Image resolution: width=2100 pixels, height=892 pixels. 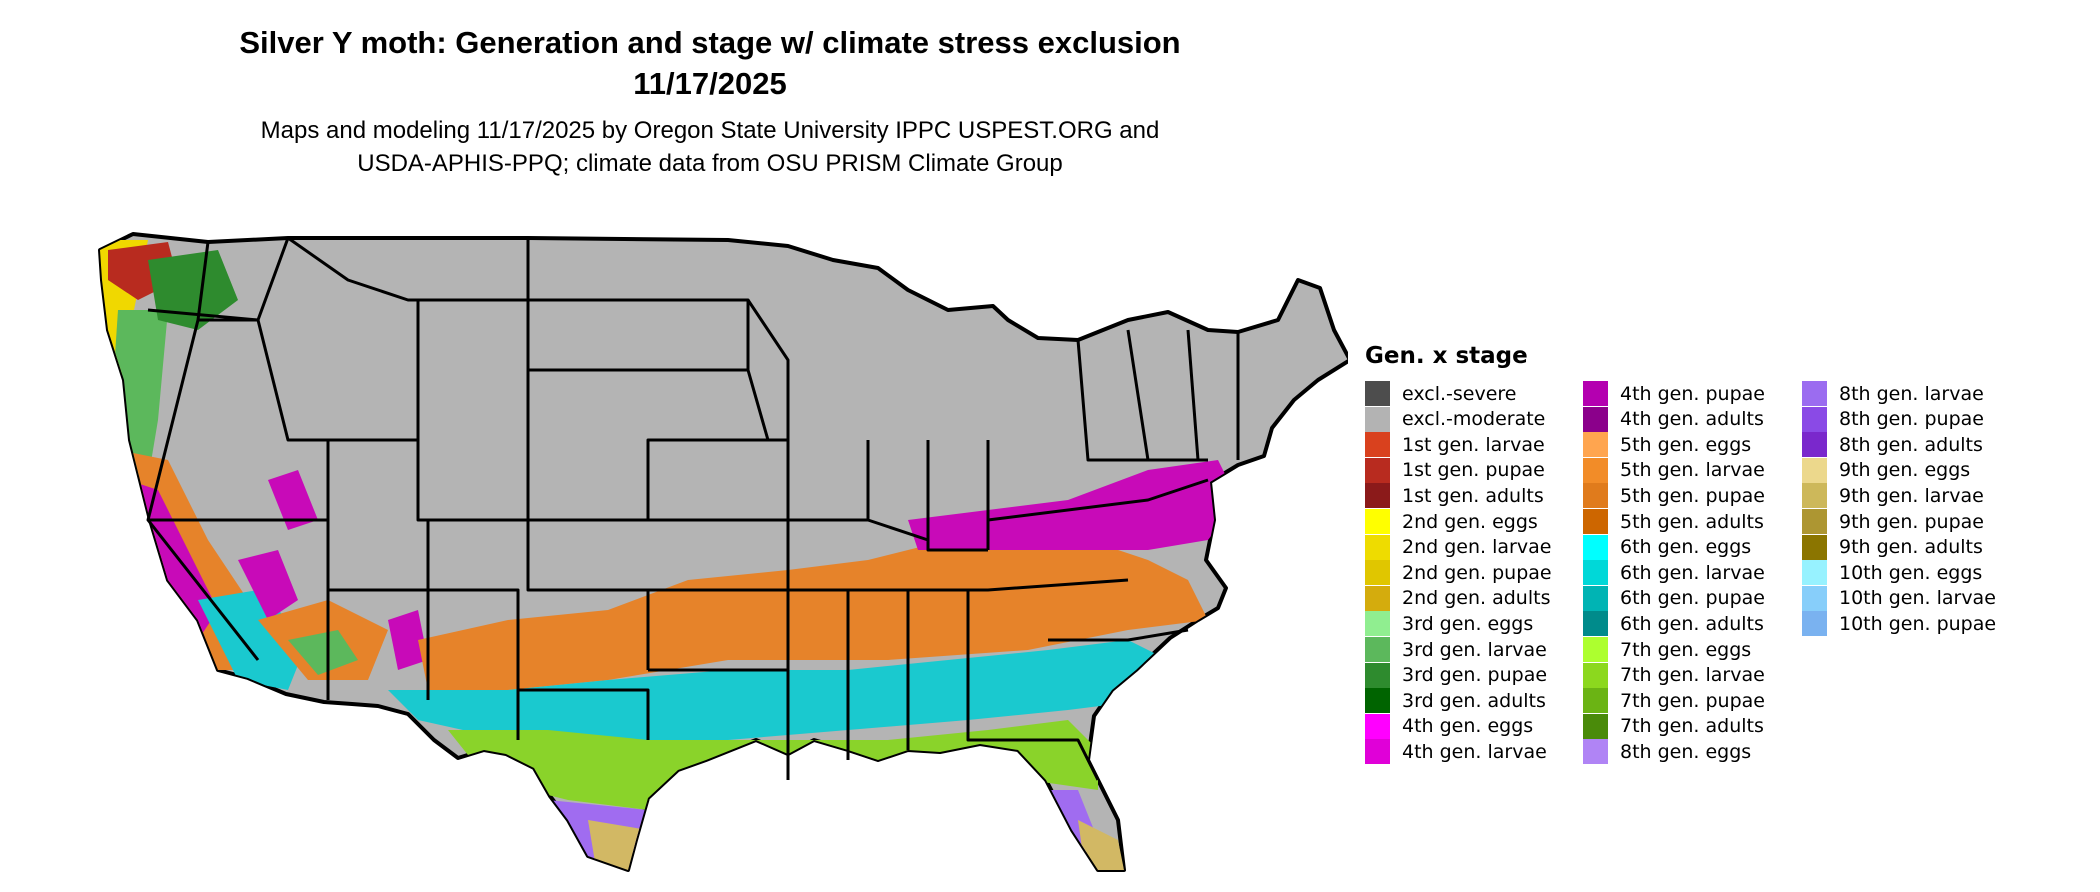 What do you see at coordinates (1673, 521) in the screenshot?
I see `legend-item: 5th gen. adults` at bounding box center [1673, 521].